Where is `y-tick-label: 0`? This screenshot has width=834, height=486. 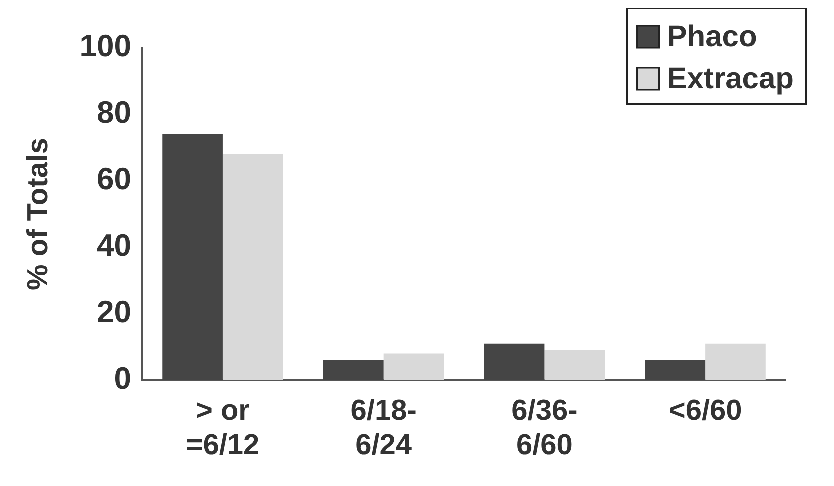 y-tick-label: 0 is located at coordinates (123, 378).